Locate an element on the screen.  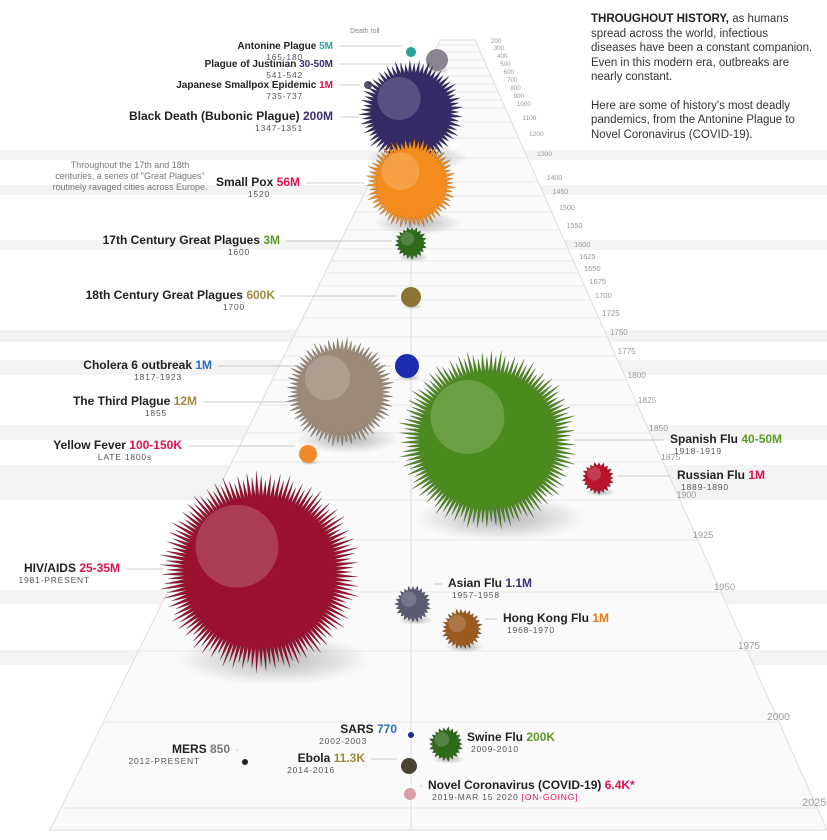
tick-label: 1500 is located at coordinates (567, 208).